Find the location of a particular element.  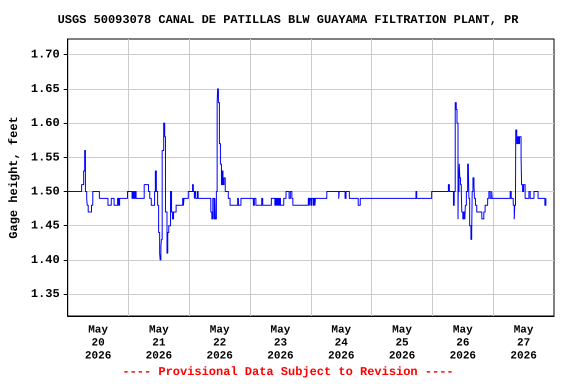

chart-title: USGS 50093078 CANAL DE PATILLAS BLW GUAYAMA FILTRATION PLANT, PR is located at coordinates (289, 20).